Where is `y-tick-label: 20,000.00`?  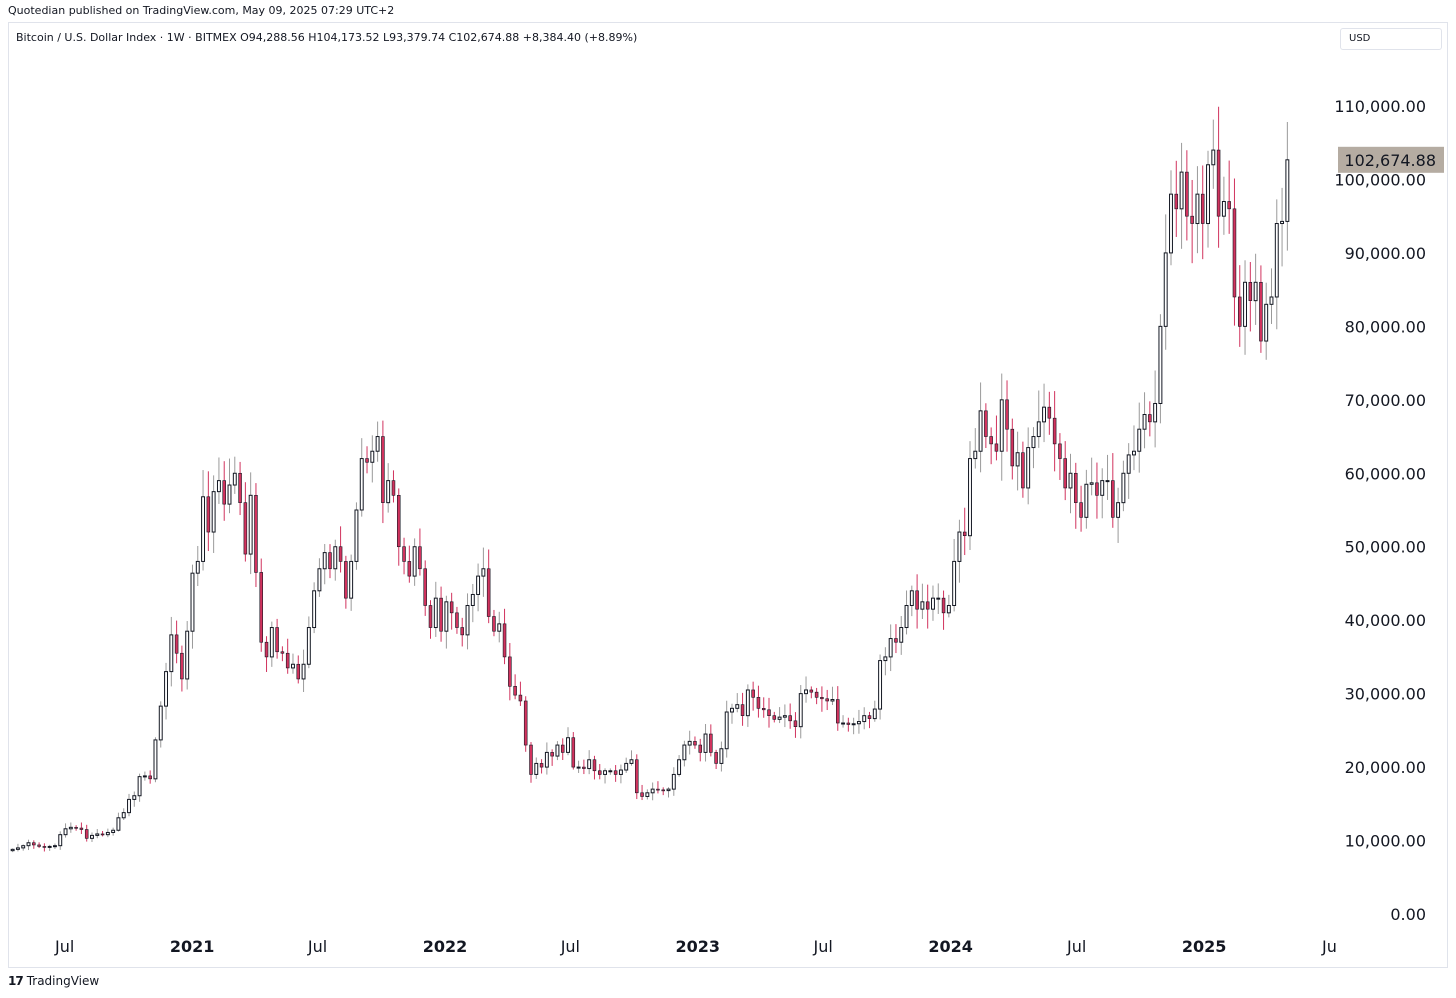
y-tick-label: 20,000.00 is located at coordinates (1385, 767).